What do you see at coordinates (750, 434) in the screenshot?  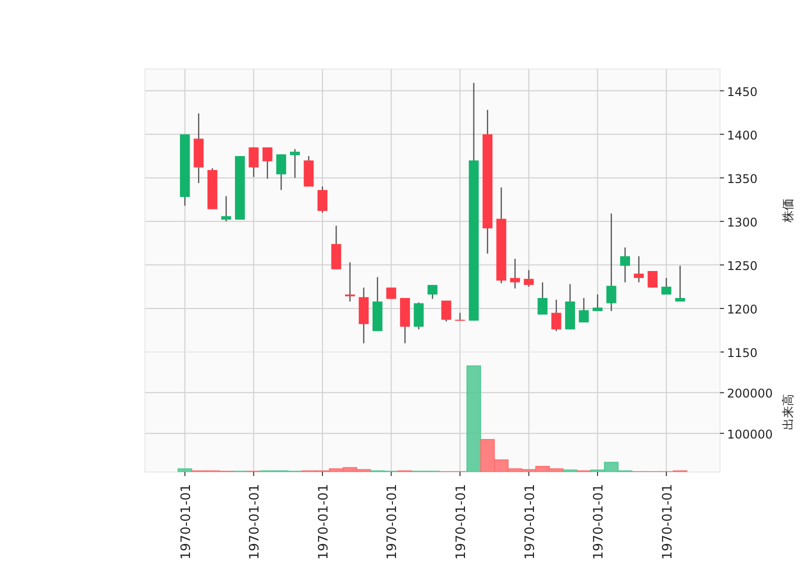 I see `y-tick-label: 100000` at bounding box center [750, 434].